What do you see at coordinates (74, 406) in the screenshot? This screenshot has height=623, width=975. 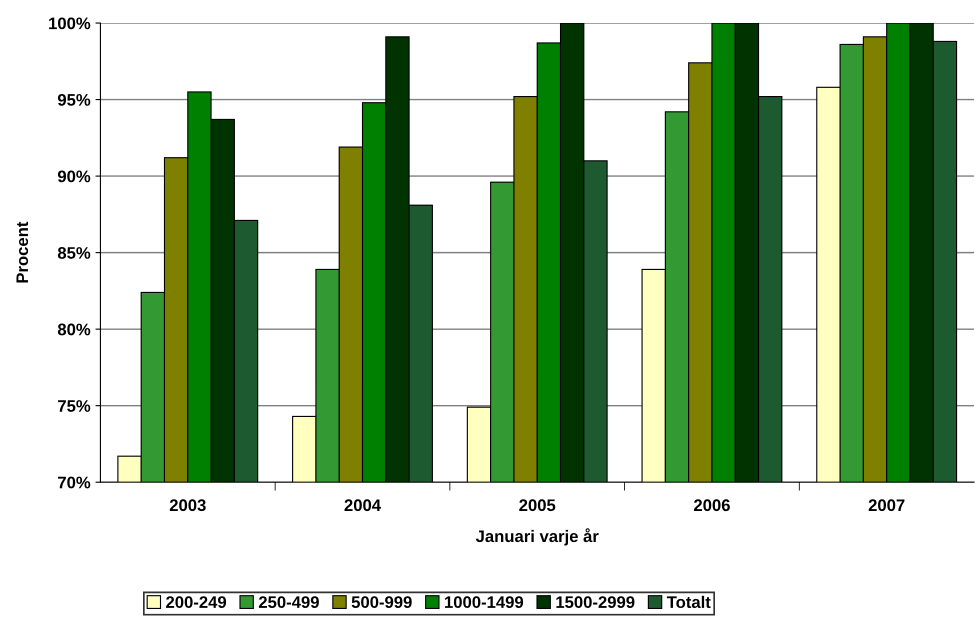 I see `y-tick-label: 75%` at bounding box center [74, 406].